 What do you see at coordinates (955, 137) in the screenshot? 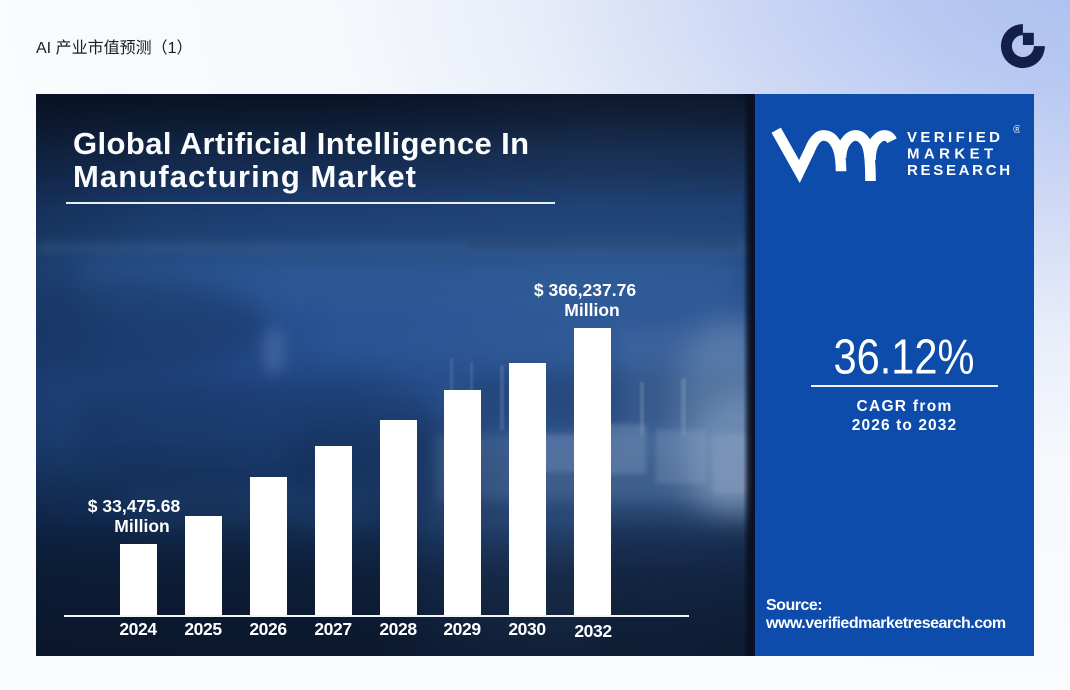
I see `svg-text: VERIFIED` at bounding box center [955, 137].